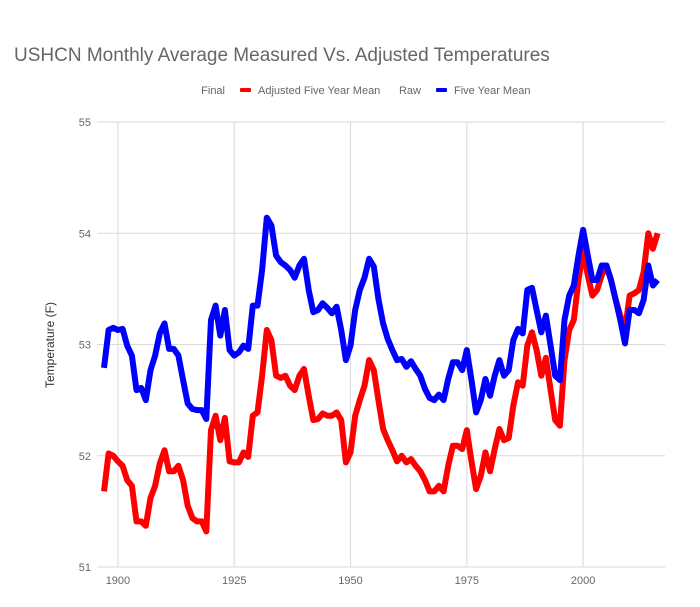  I want to click on legend-label-adjusted: Adjusted Five Year Mean, so click(319, 91).